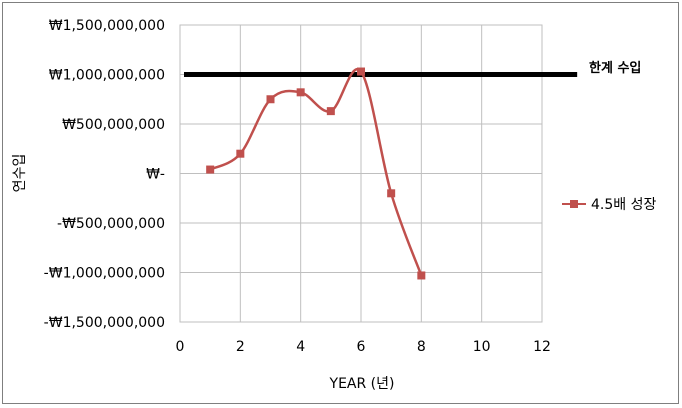  What do you see at coordinates (155, 175) in the screenshot?
I see `y-tick-label: ₩-` at bounding box center [155, 175].